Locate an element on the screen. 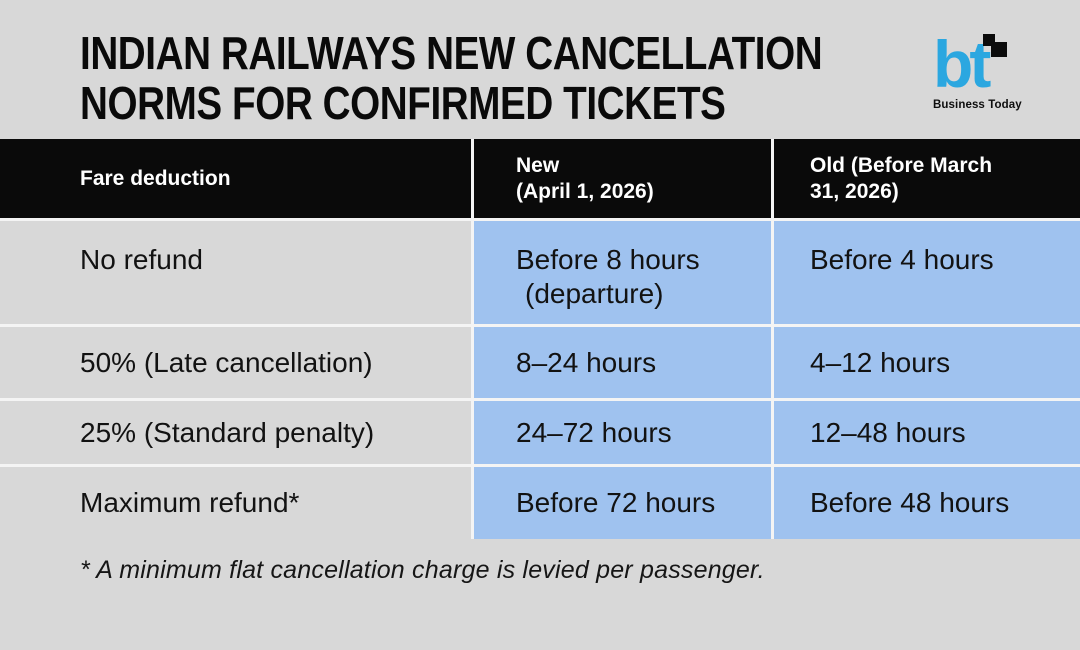 This screenshot has height=650, width=1080. cell-text: Before 72 hours is located at coordinates (616, 502).